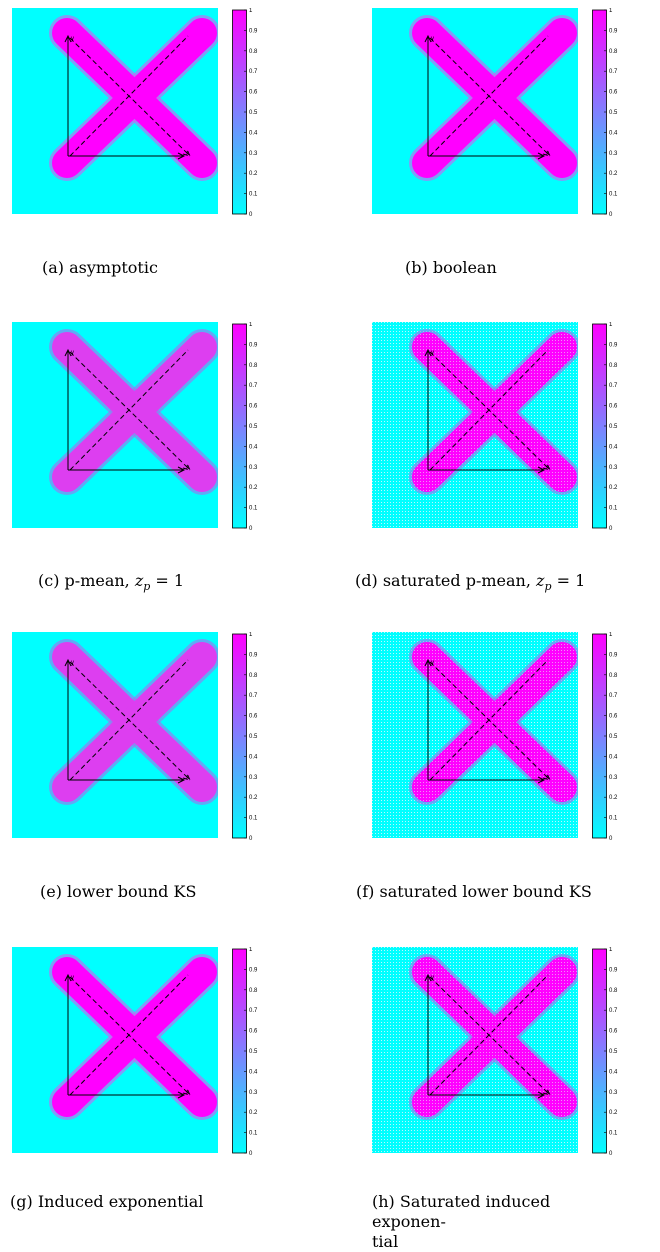 The width and height of the screenshot is (660, 1252). What do you see at coordinates (113, 267) in the screenshot?
I see `caption-text: asymptotic` at bounding box center [113, 267].